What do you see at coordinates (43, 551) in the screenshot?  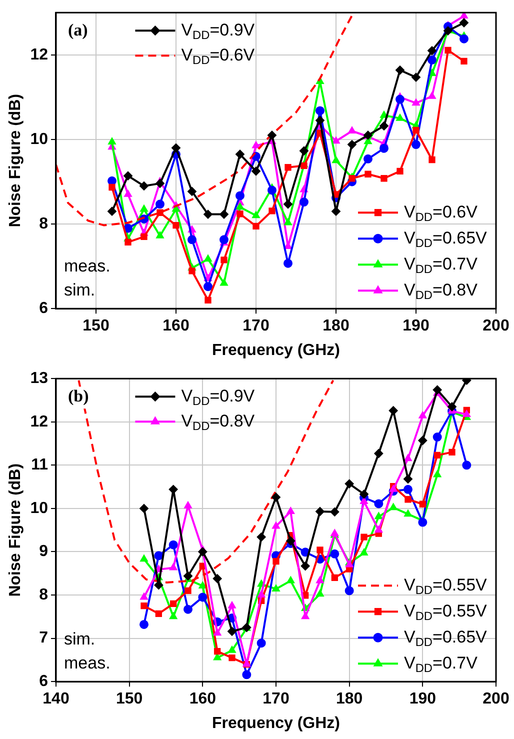 I see `y-tick-label: 9` at bounding box center [43, 551].